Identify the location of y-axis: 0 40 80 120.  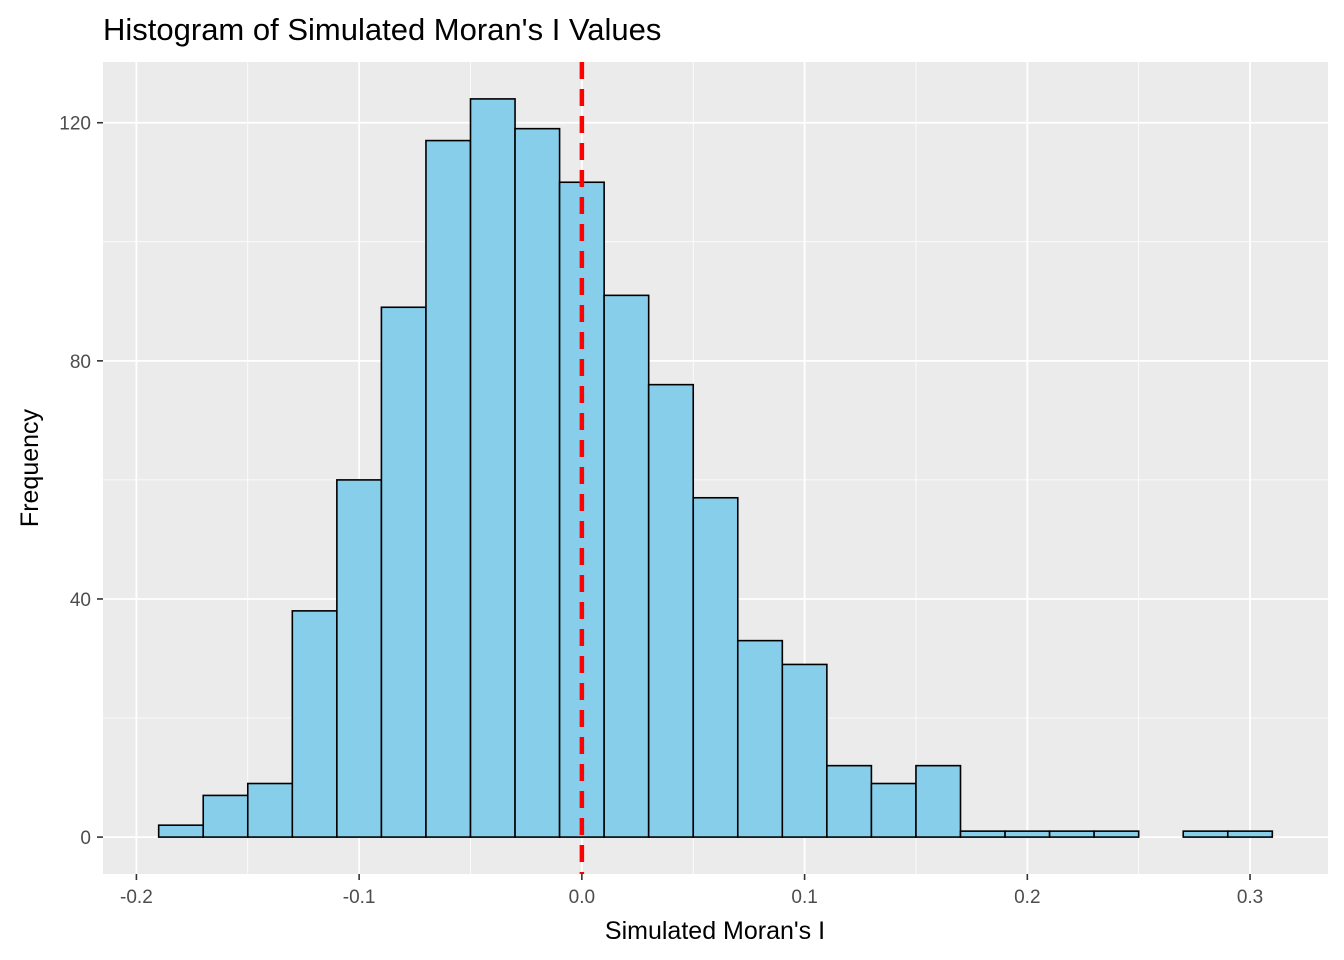
(81, 481).